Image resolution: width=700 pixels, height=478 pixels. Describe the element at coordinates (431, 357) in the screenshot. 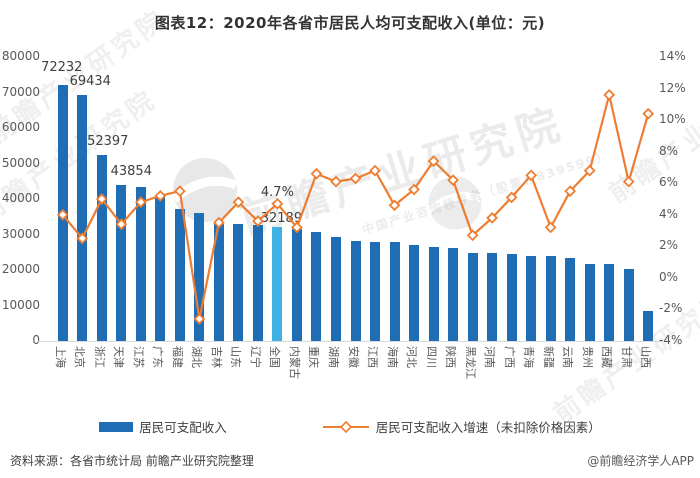

I see `x-axis-label-四川: 四川` at that location.